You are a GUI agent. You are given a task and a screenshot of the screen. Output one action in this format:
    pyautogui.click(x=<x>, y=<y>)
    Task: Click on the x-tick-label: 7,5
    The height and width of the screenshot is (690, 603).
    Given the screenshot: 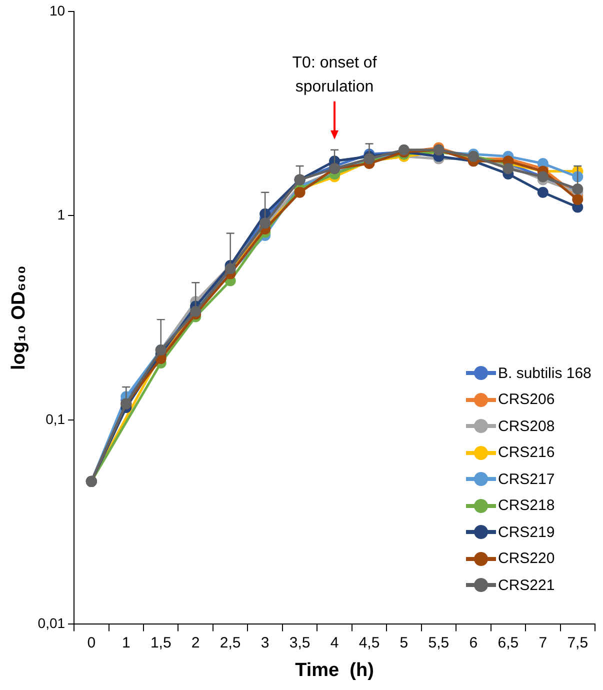 What is the action you would take?
    pyautogui.click(x=577, y=643)
    